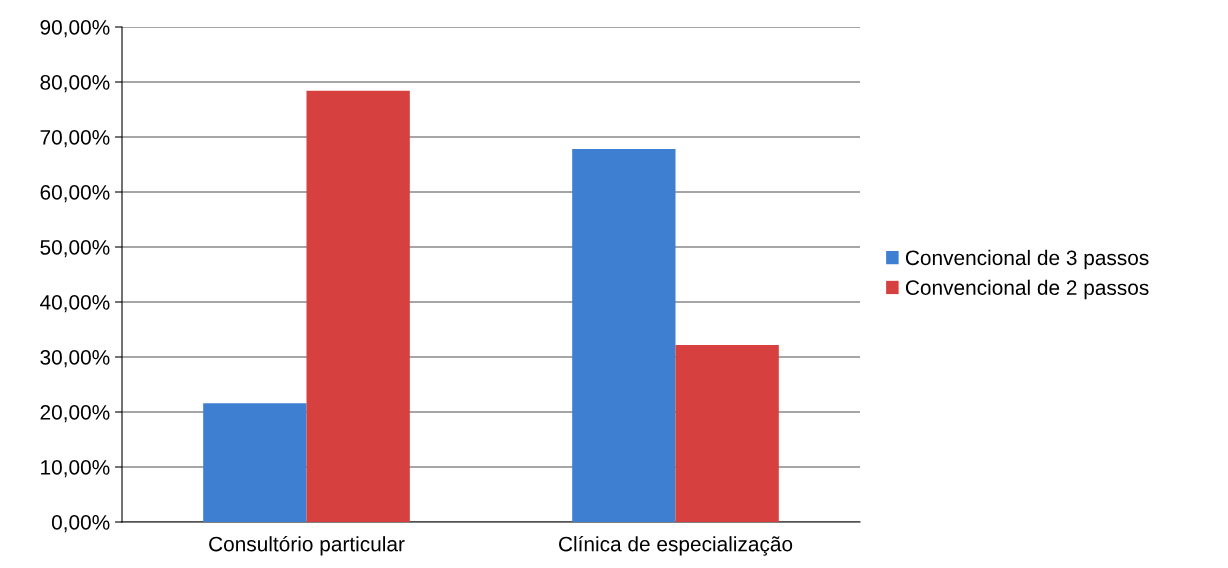 The image size is (1228, 568). I want to click on y-tick-label: 30,00%, so click(75, 359).